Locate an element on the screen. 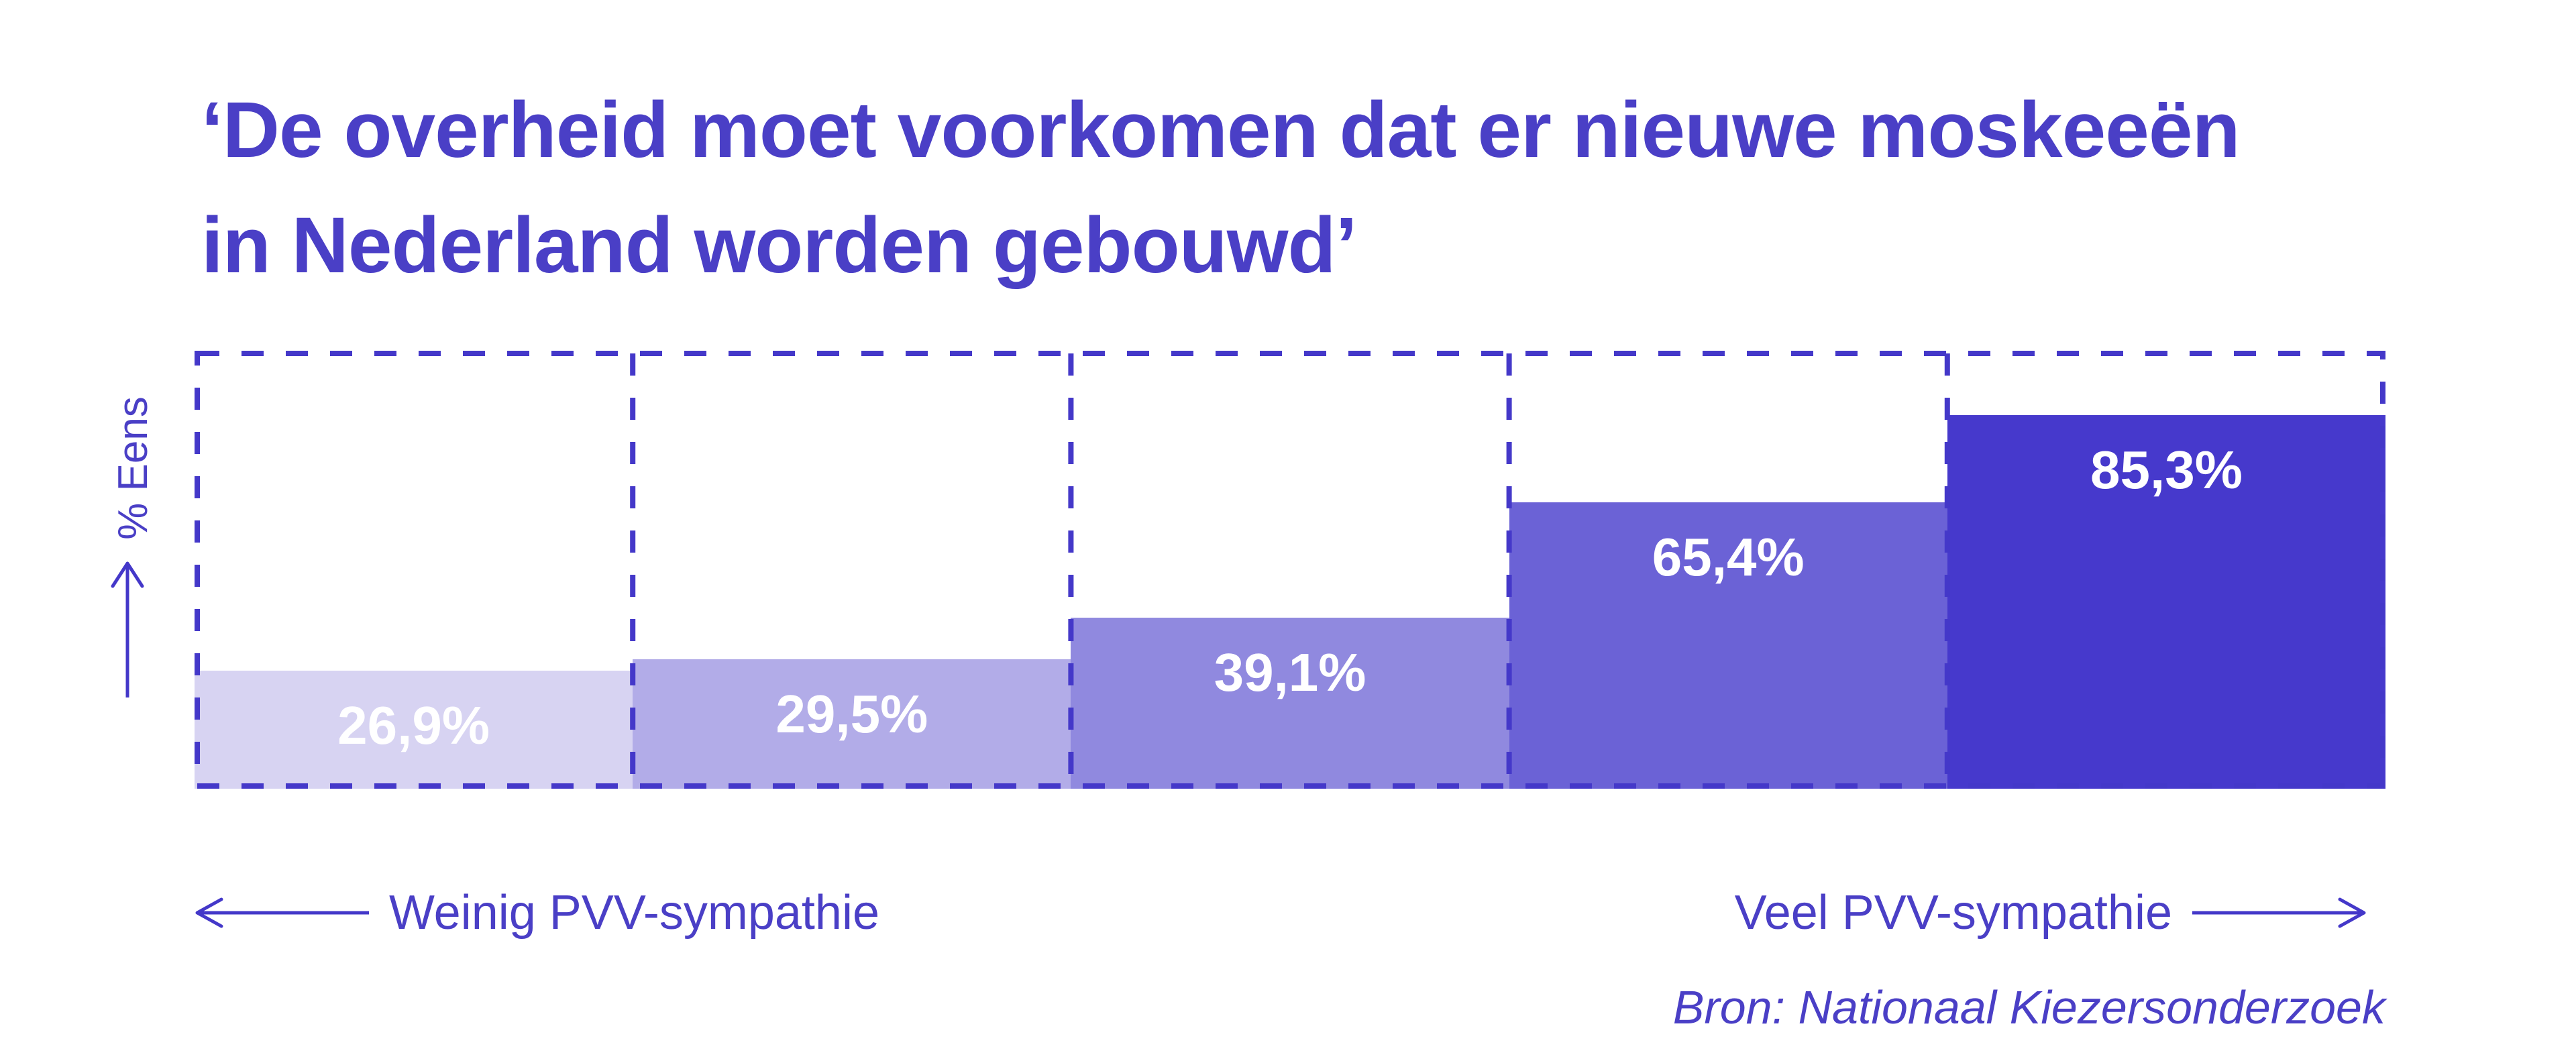 Image resolution: width=2576 pixels, height=1063 pixels. bar-value-label-1: 26,9% is located at coordinates (413, 725).